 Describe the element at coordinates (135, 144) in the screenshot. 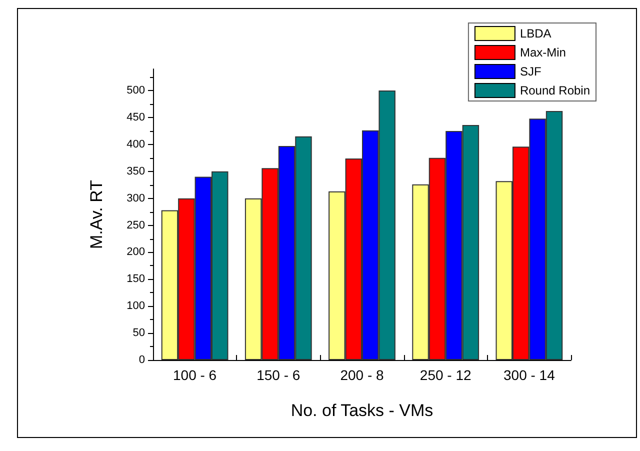

I see `y-tick-label: 400` at that location.